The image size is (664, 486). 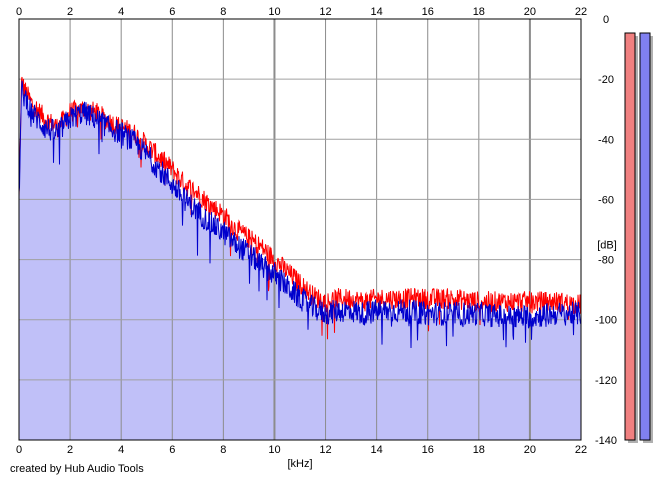 What do you see at coordinates (121, 12) in the screenshot?
I see `x-tick-label-top: 4` at bounding box center [121, 12].